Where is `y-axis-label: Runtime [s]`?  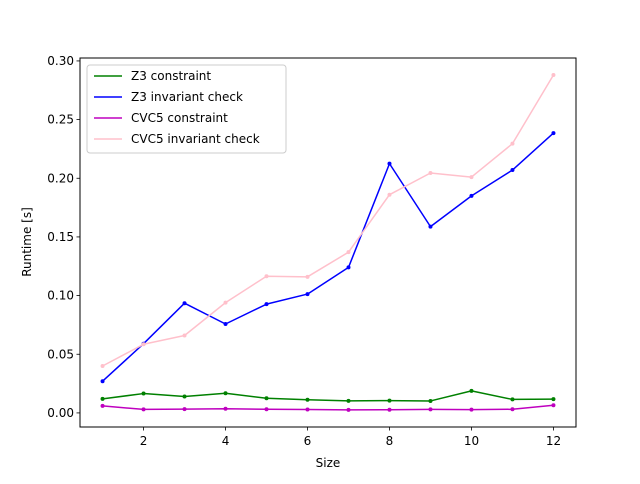 y-axis-label: Runtime [s] is located at coordinates (27, 242).